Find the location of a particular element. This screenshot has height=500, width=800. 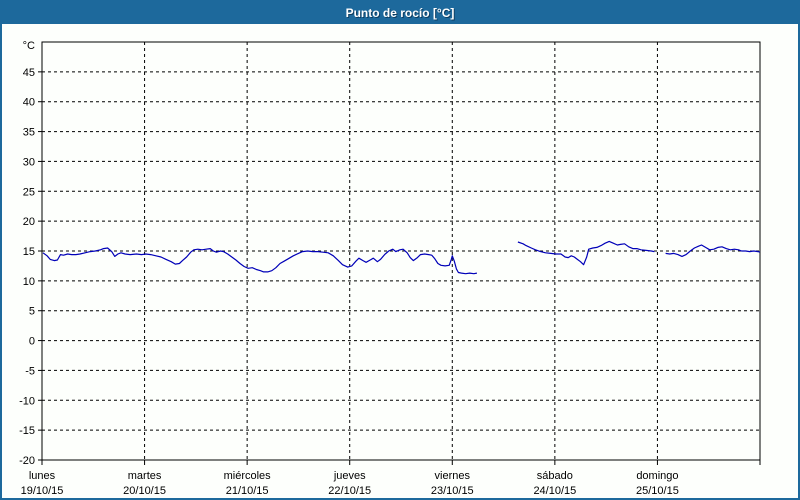

y-tick-label: 30 is located at coordinates (29, 162).